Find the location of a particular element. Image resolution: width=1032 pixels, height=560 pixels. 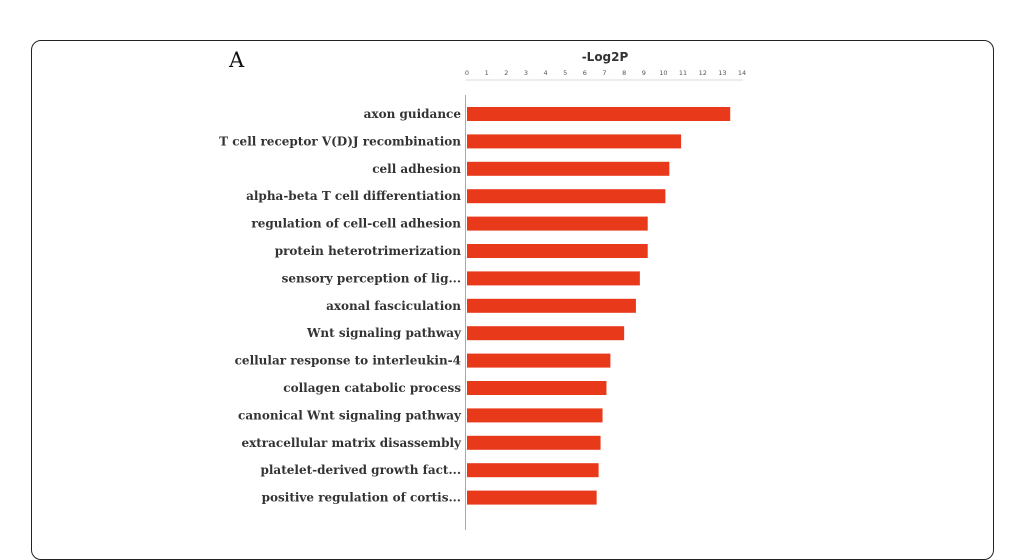

x-tick-label: 11 is located at coordinates (683, 73).